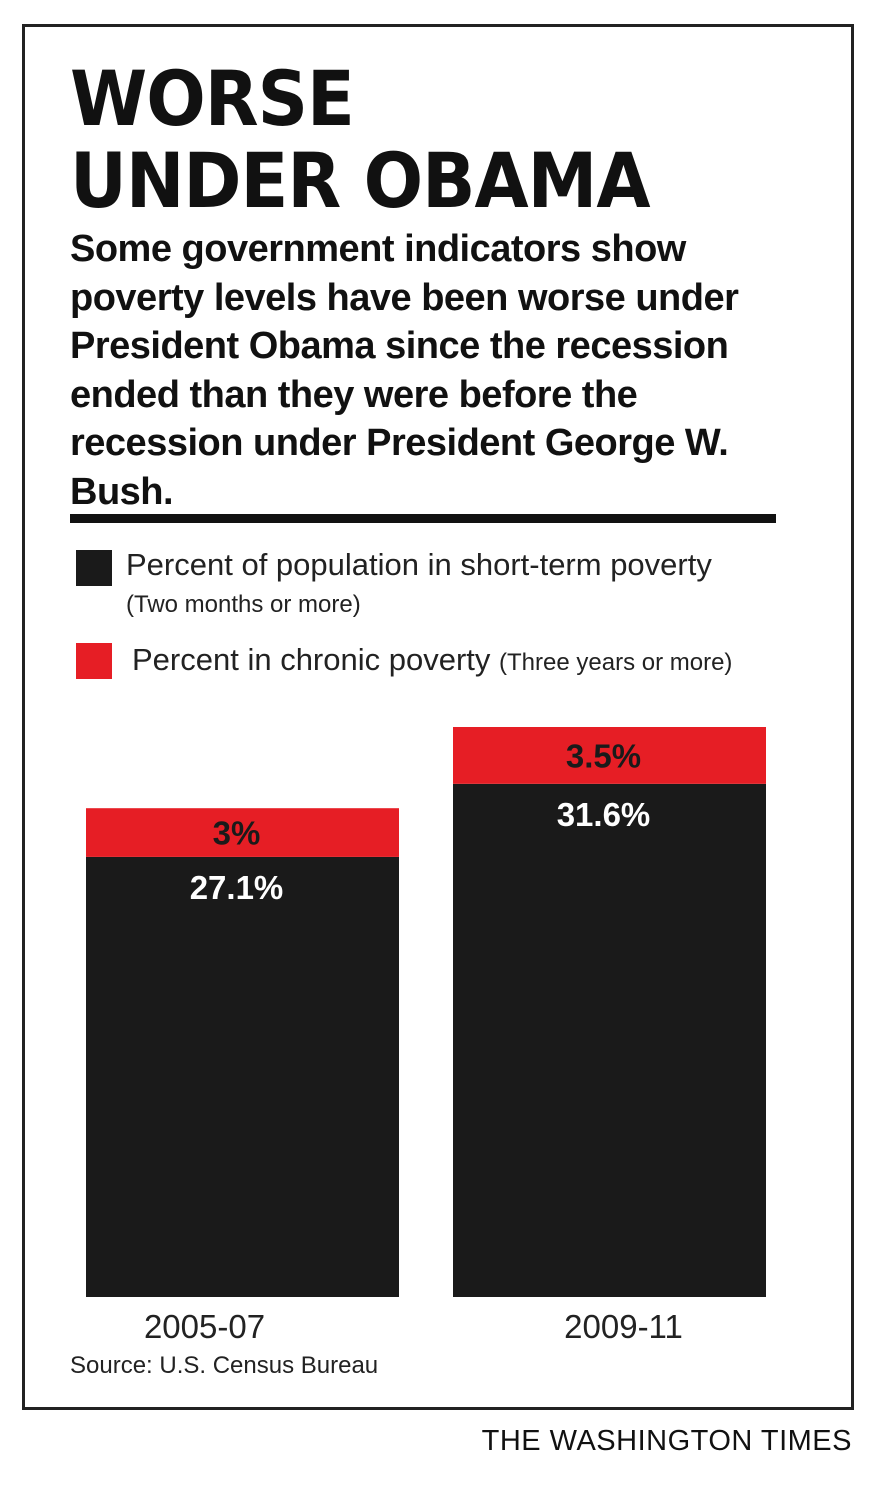 The image size is (878, 1487). What do you see at coordinates (623, 1326) in the screenshot?
I see `x-tick-label-2009-11: 2009-11` at bounding box center [623, 1326].